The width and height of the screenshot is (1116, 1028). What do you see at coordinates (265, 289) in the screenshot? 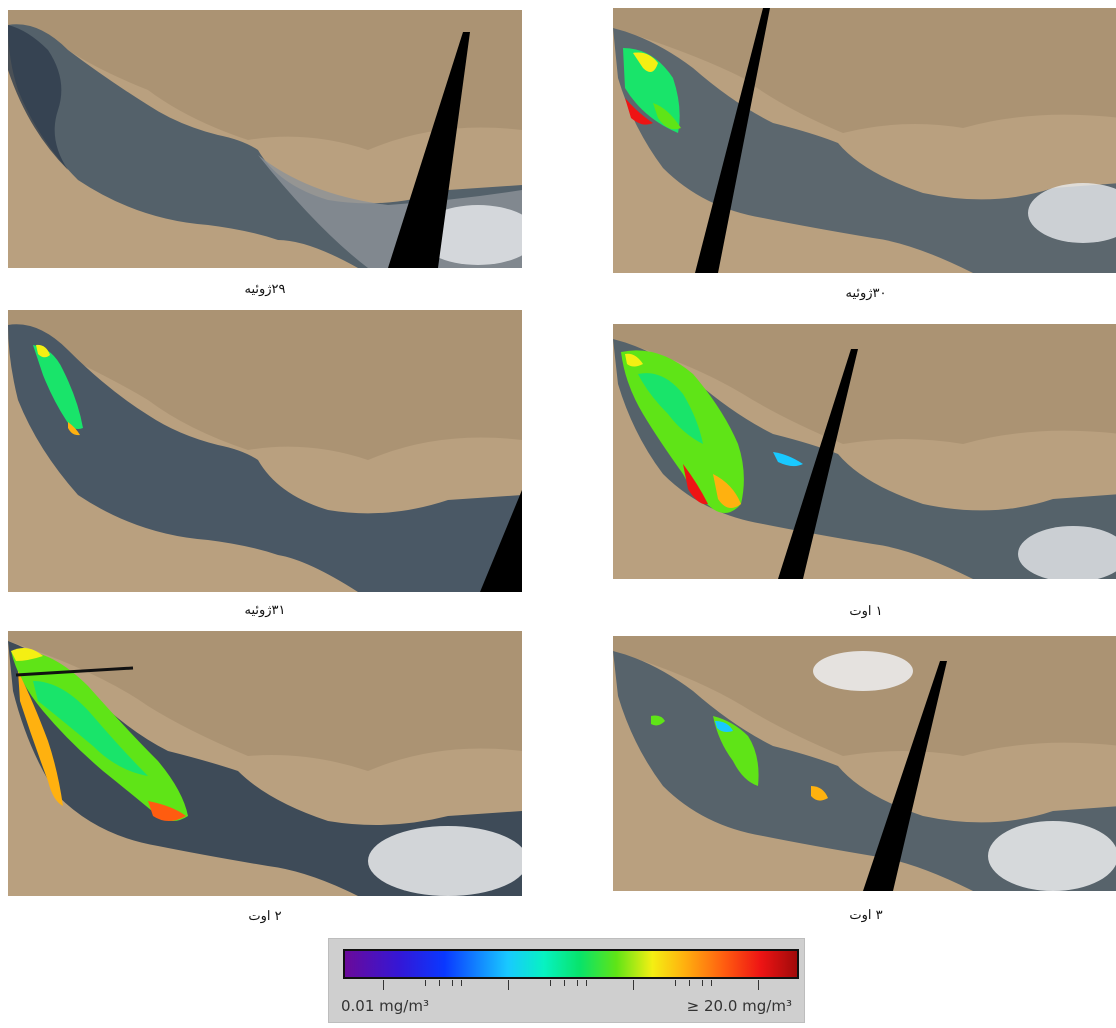
I see `caption-jul29: ۲۹ژوئیه` at bounding box center [265, 289].